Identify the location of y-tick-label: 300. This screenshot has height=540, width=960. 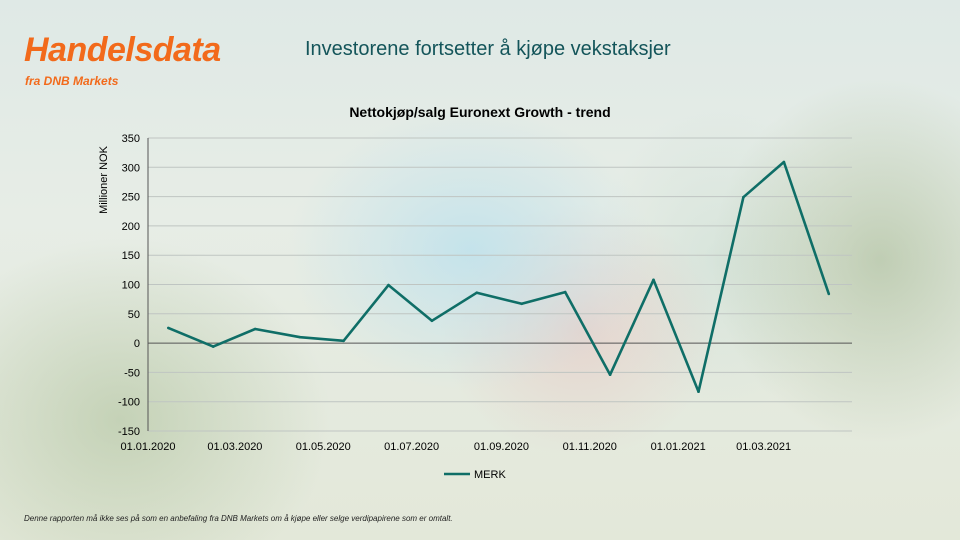
(131, 168).